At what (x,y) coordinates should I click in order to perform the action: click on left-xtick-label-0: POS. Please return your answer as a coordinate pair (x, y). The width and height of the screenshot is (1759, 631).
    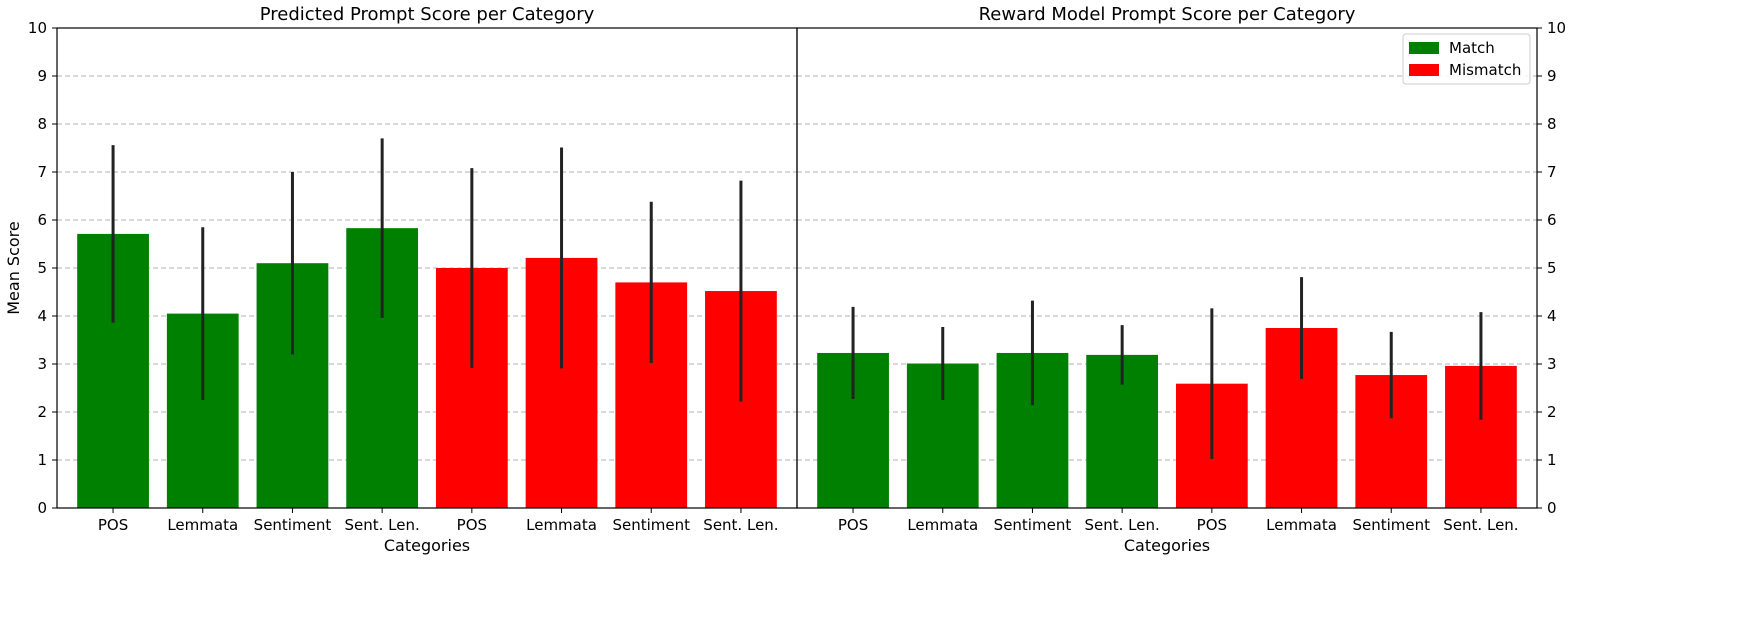
    Looking at the image, I should click on (113, 525).